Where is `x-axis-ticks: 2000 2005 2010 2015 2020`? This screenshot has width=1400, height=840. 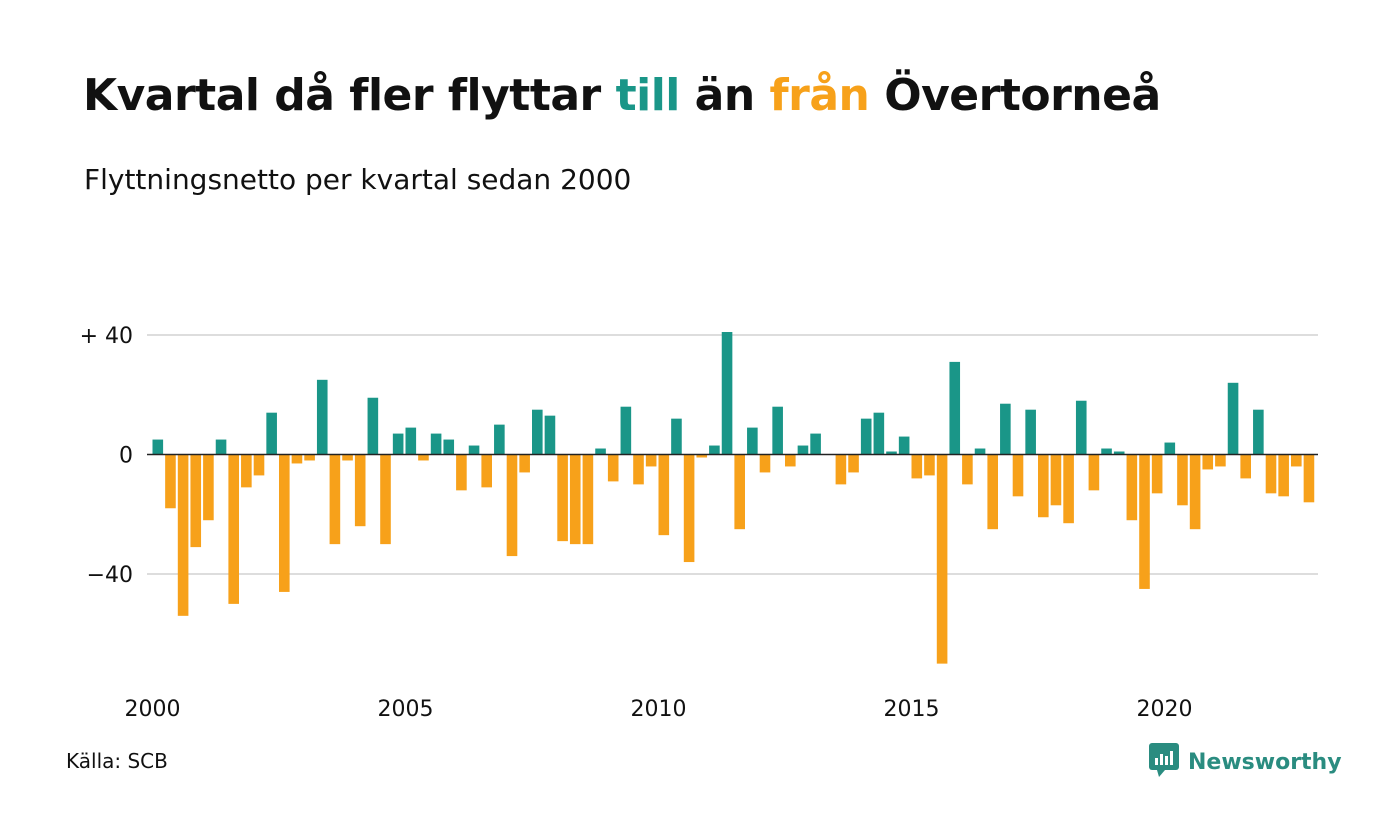
x-axis-ticks: 2000 2005 2010 2015 2020 is located at coordinates (659, 708).